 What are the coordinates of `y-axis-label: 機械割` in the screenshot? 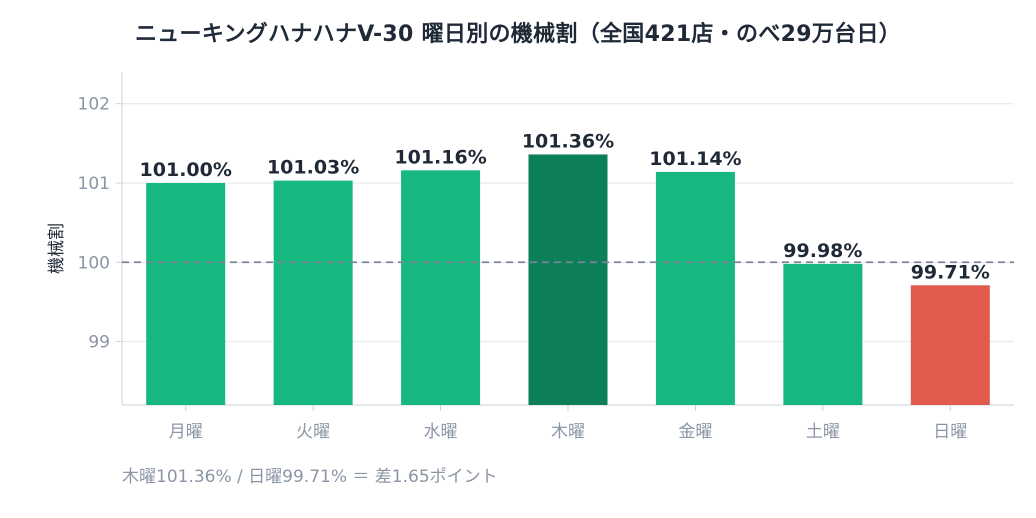 It's located at (57, 248).